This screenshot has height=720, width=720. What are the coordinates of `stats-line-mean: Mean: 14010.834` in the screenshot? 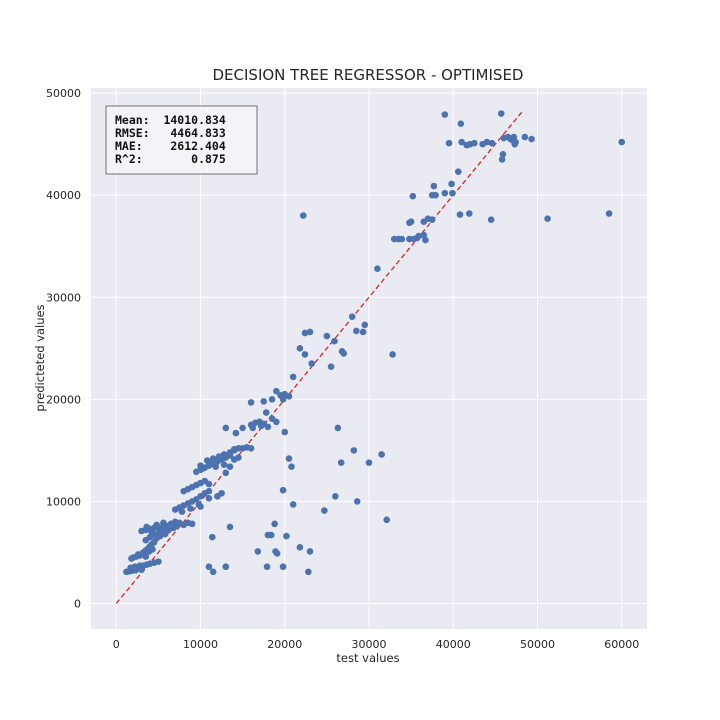 It's located at (170, 120).